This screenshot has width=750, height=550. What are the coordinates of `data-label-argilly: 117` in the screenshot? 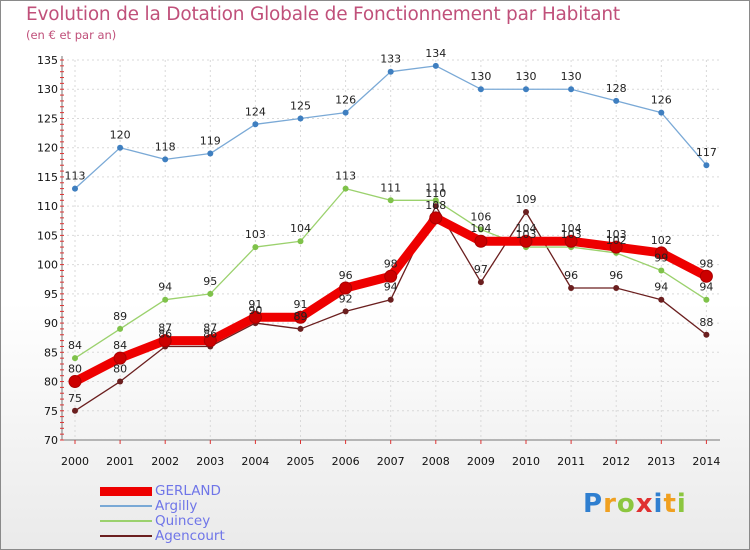 It's located at (706, 152).